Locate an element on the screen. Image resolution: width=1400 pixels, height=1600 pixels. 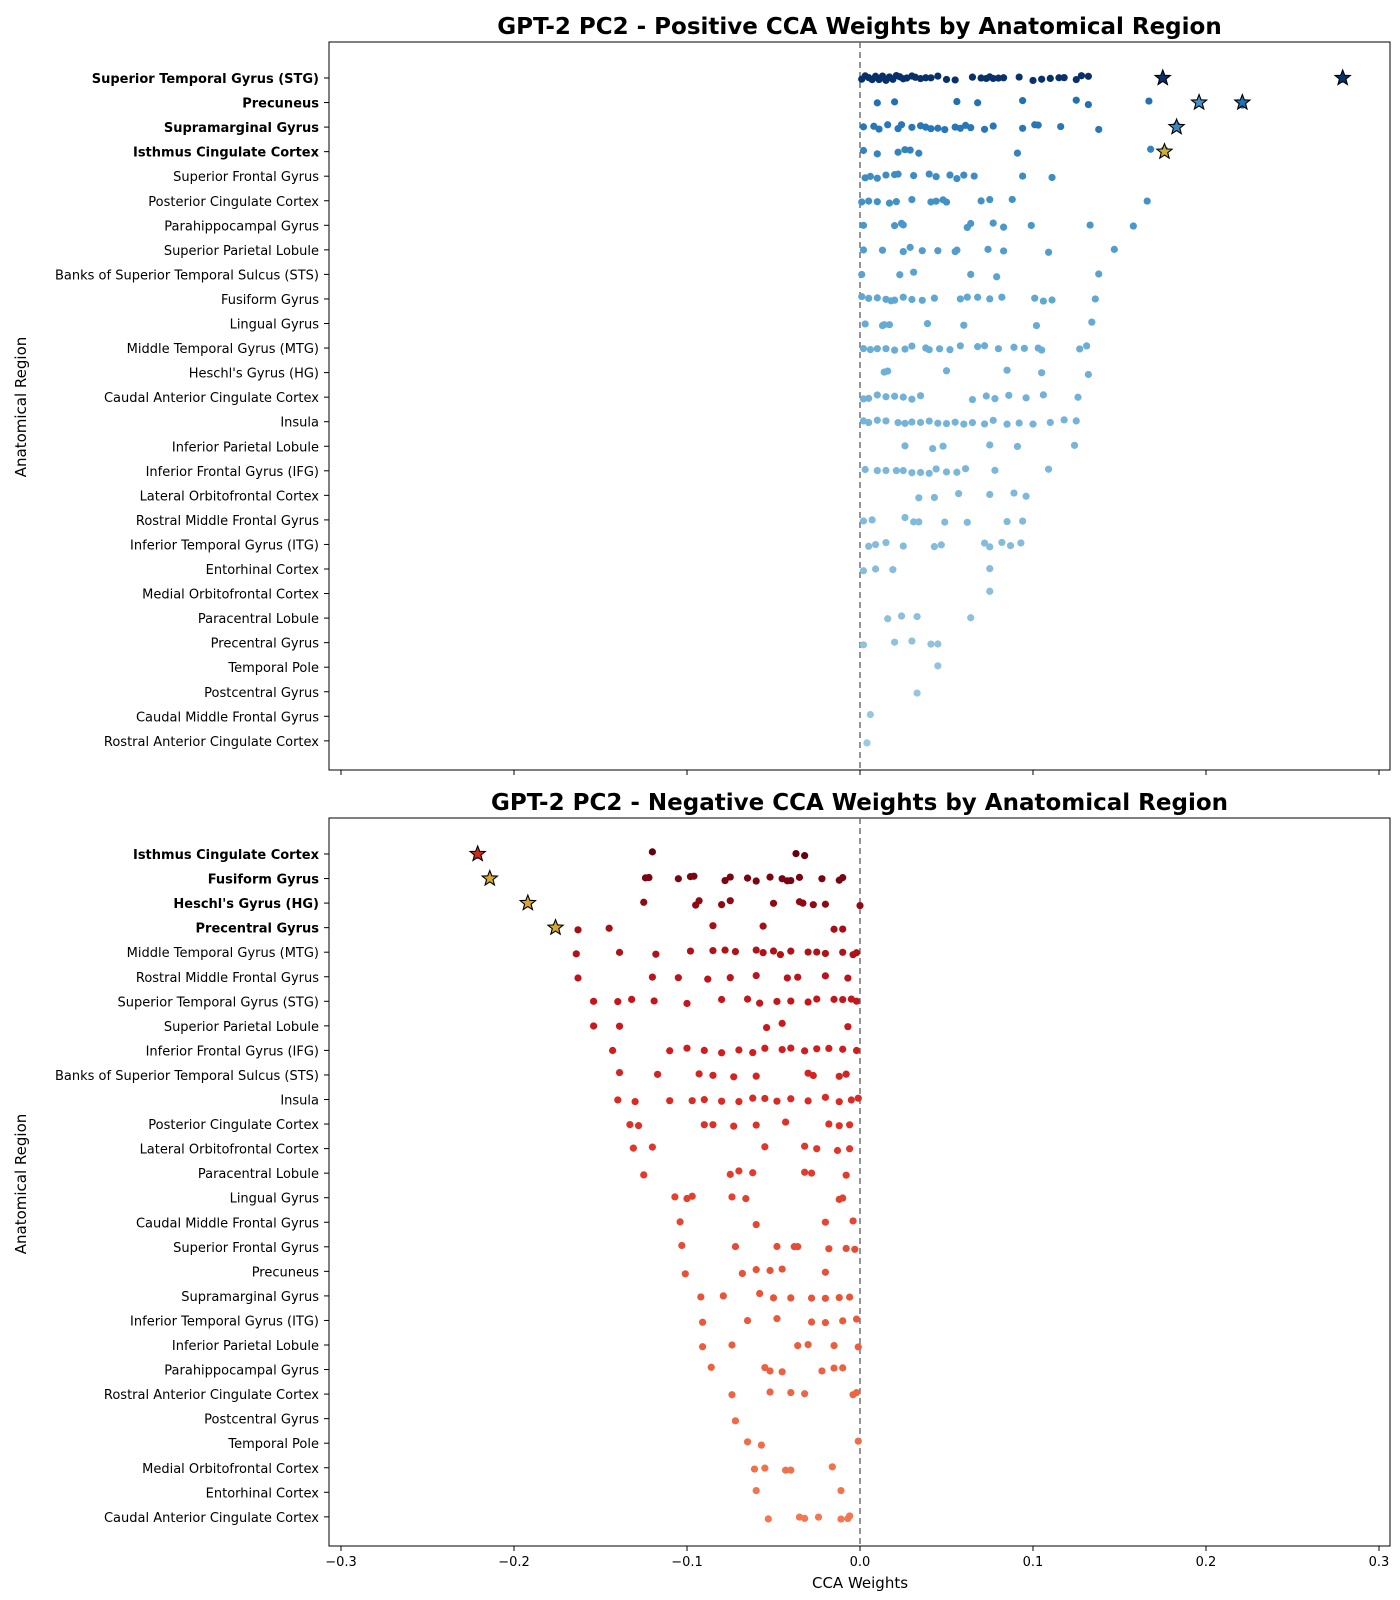
region-label: Parahippocampal Gyrus is located at coordinates (241, 226).